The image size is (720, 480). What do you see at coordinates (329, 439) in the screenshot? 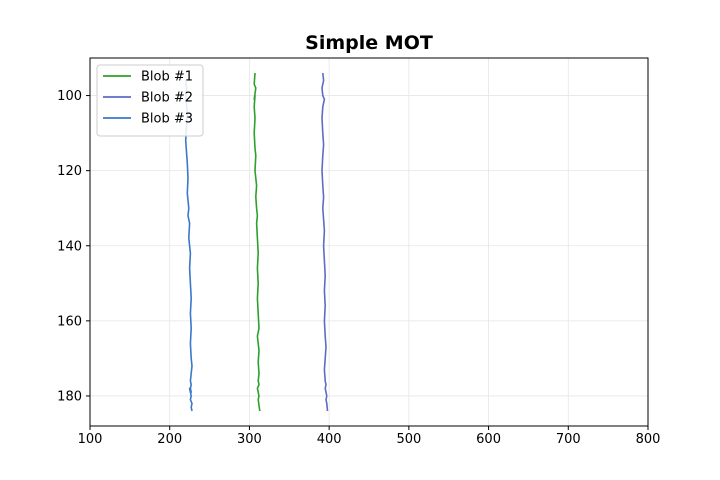
I see `x-tick-label: 400` at bounding box center [329, 439].